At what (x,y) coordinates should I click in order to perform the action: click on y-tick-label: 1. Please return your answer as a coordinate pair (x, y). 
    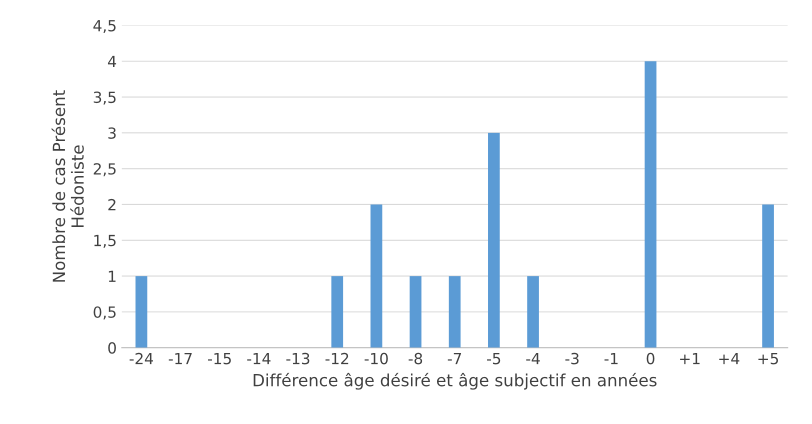
    Looking at the image, I should click on (112, 276).